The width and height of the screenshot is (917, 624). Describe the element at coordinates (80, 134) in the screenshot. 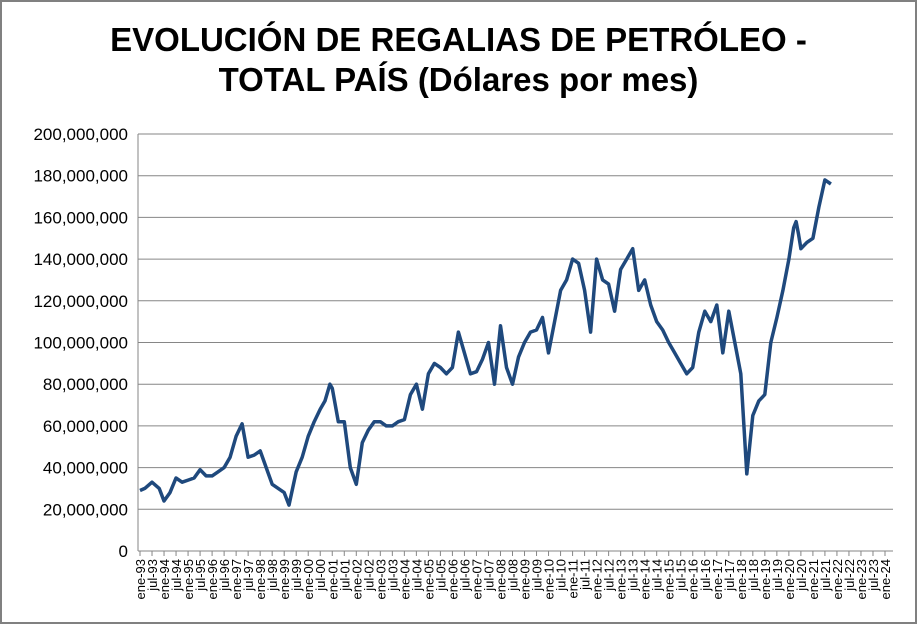

I see `y-tick-label: 200,000,000` at that location.